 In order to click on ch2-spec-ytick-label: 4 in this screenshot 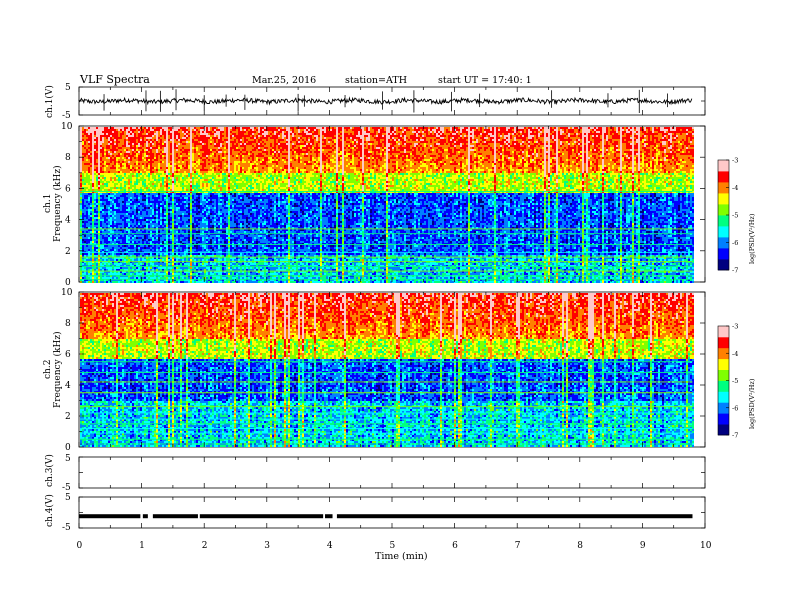, I will do `click(68, 386)`.